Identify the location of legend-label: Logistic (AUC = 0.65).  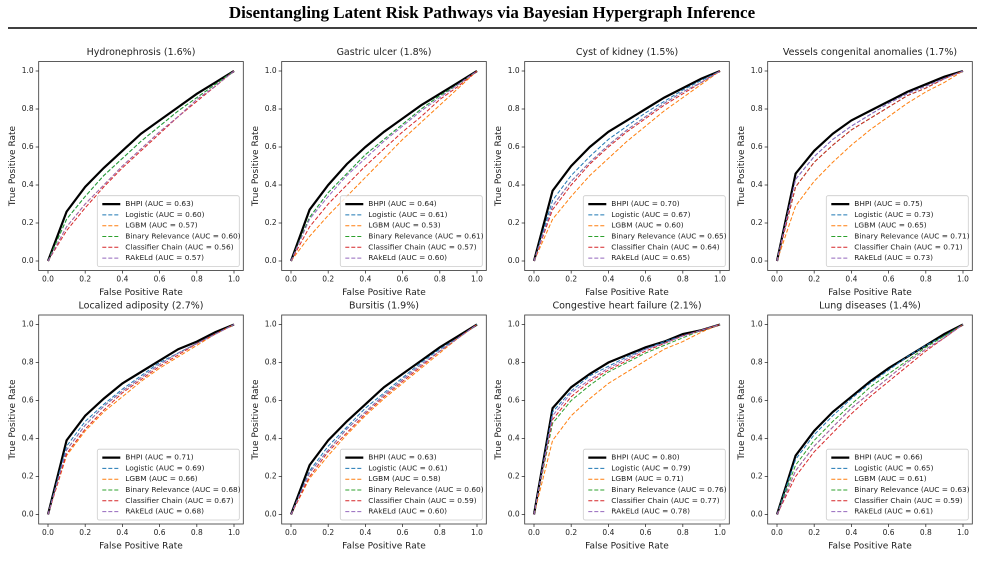
(893, 467).